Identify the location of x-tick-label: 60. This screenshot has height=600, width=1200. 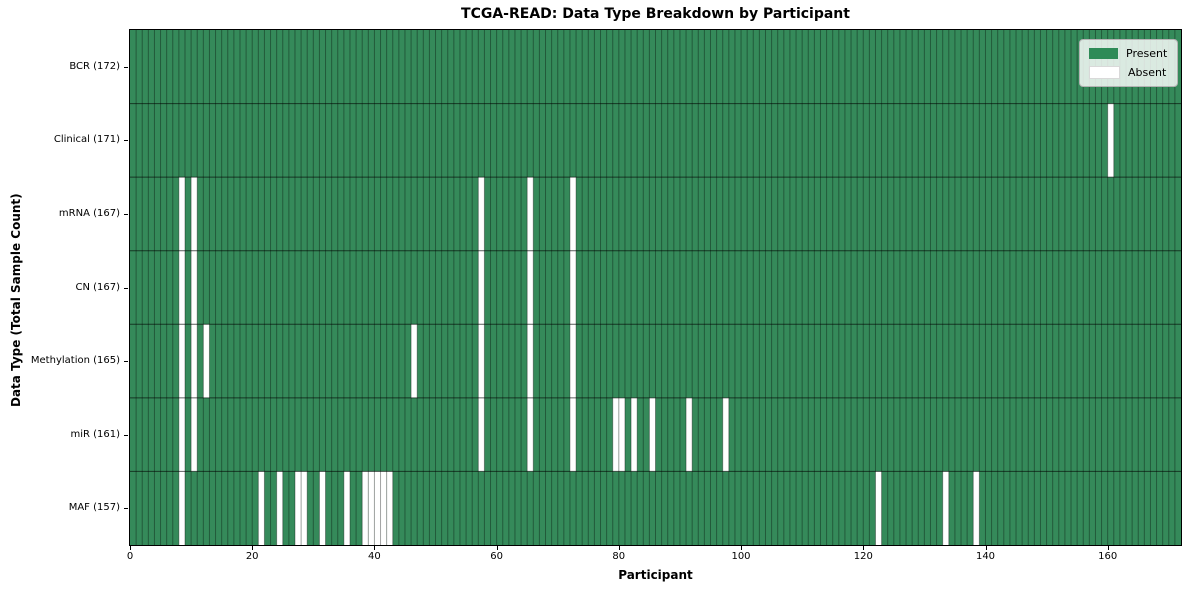
(496, 556).